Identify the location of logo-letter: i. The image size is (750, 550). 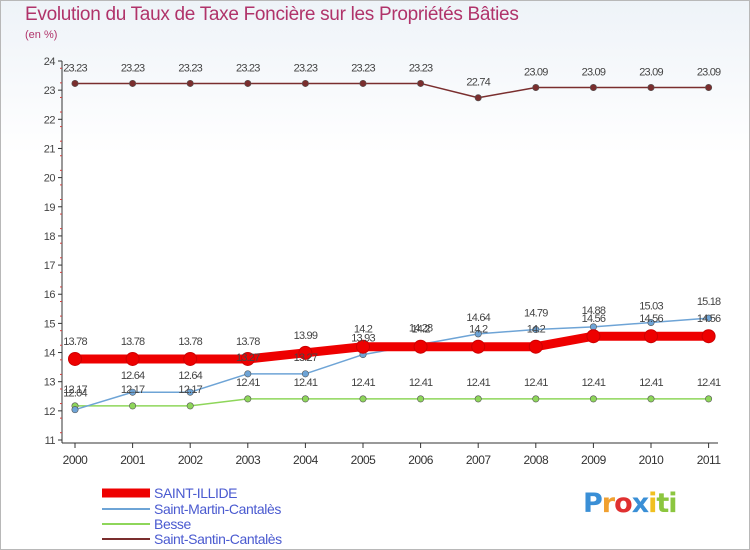
(652, 503).